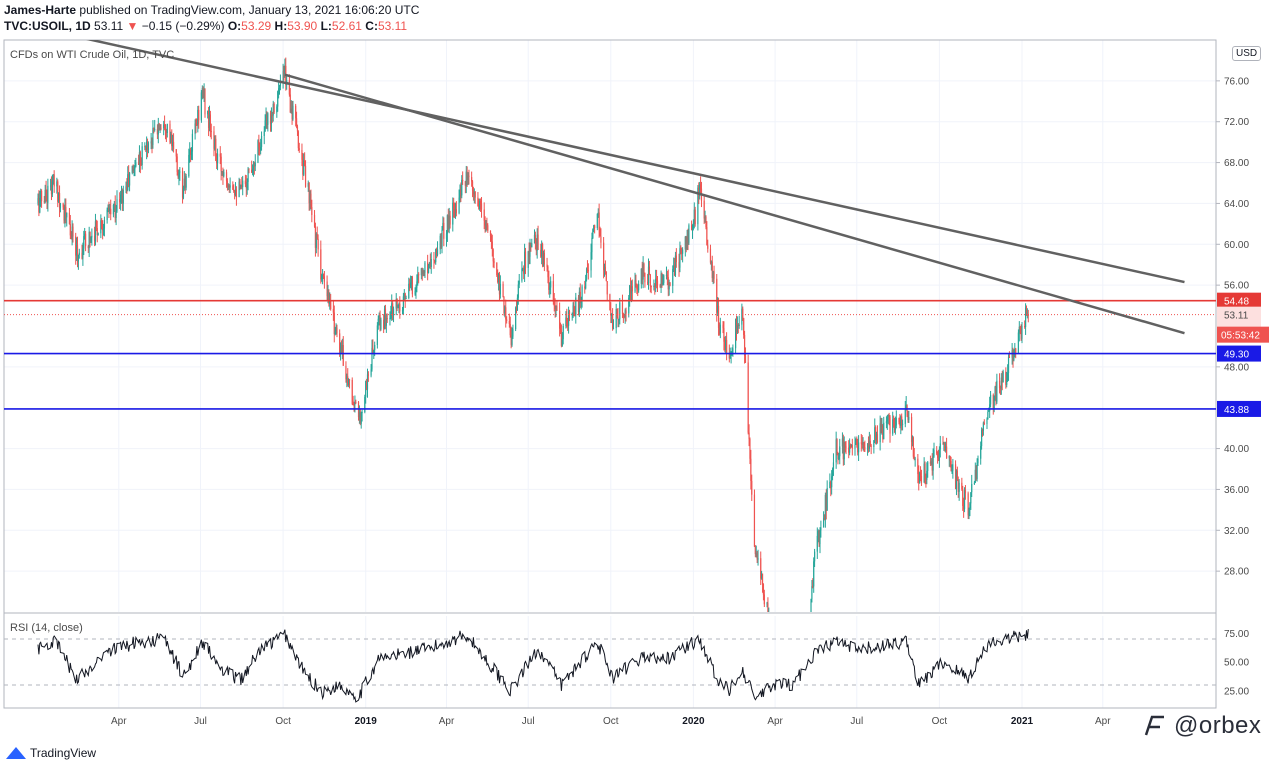 The image size is (1280, 767). What do you see at coordinates (1236, 245) in the screenshot?
I see `y-tick-label: 60.00` at bounding box center [1236, 245].